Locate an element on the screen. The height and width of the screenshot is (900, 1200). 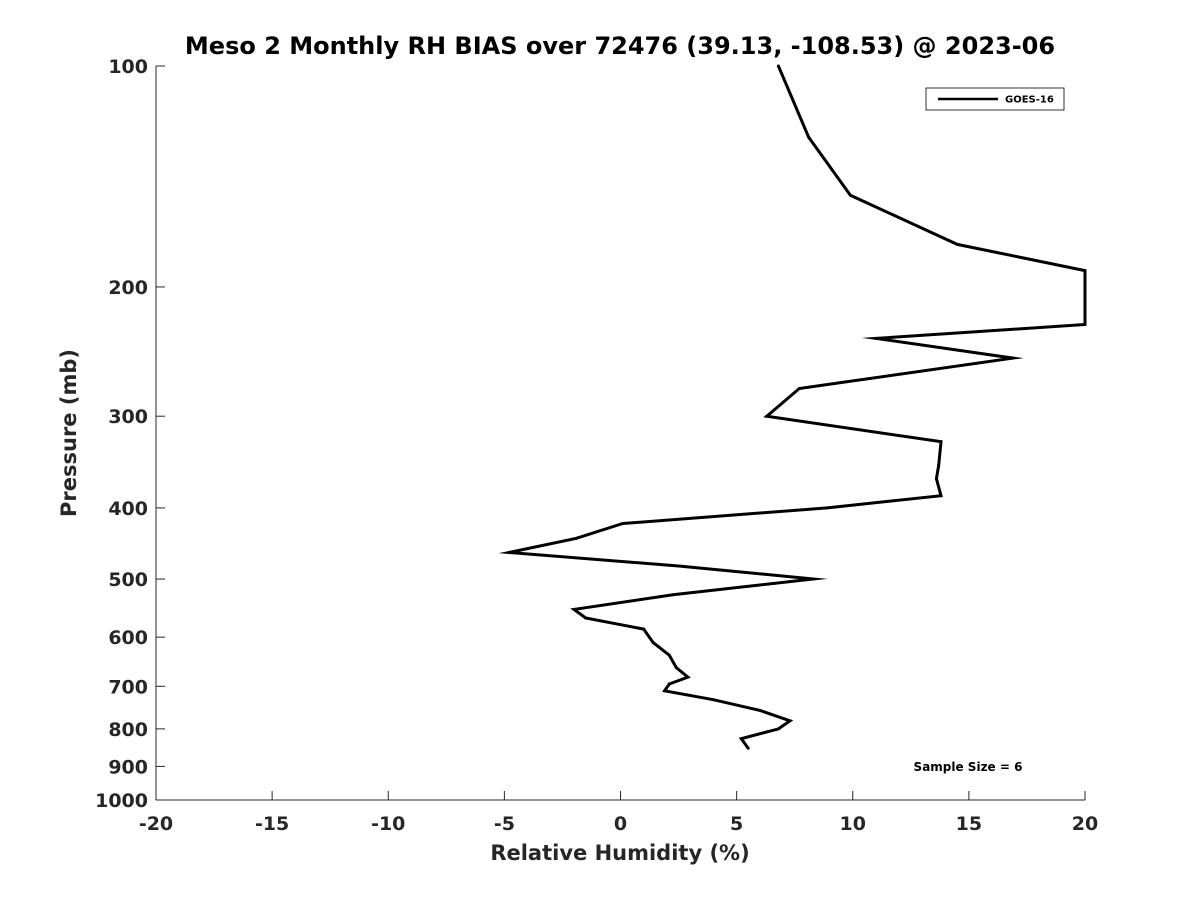
x-axis-ticks: -20 -15 -10 -5 0 5 10 15 20 is located at coordinates (618, 813).